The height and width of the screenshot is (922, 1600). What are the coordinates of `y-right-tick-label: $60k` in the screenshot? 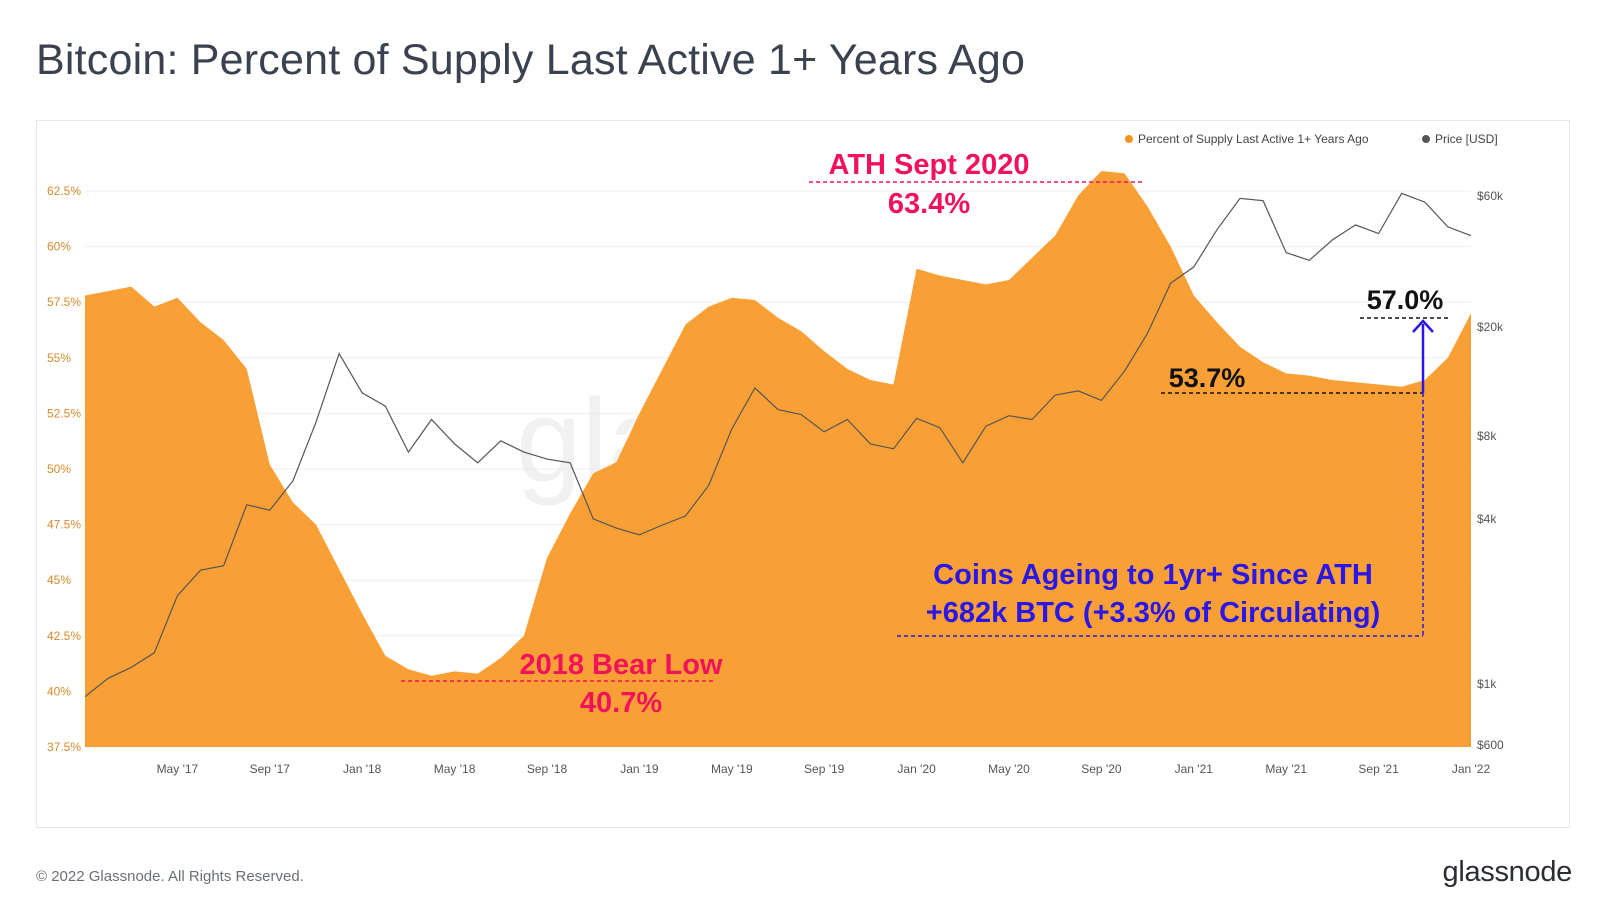 It's located at (1490, 196).